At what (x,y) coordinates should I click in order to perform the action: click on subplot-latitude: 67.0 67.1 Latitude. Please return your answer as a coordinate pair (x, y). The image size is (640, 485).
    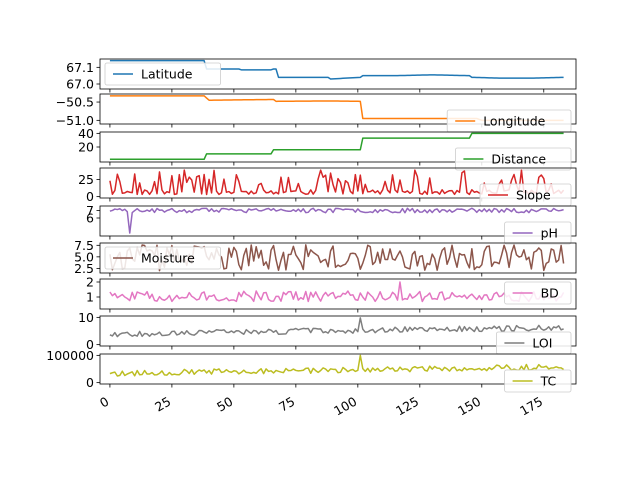
    Looking at the image, I should click on (321, 75).